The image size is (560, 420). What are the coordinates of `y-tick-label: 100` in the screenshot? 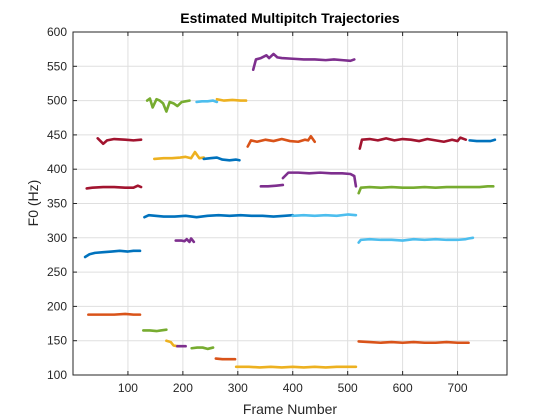 It's located at (57, 375).